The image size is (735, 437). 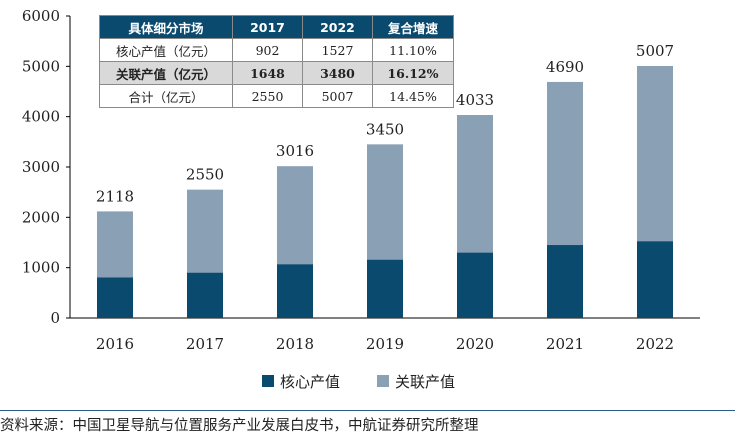 What do you see at coordinates (205, 175) in the screenshot?
I see `total-label: 2550` at bounding box center [205, 175].